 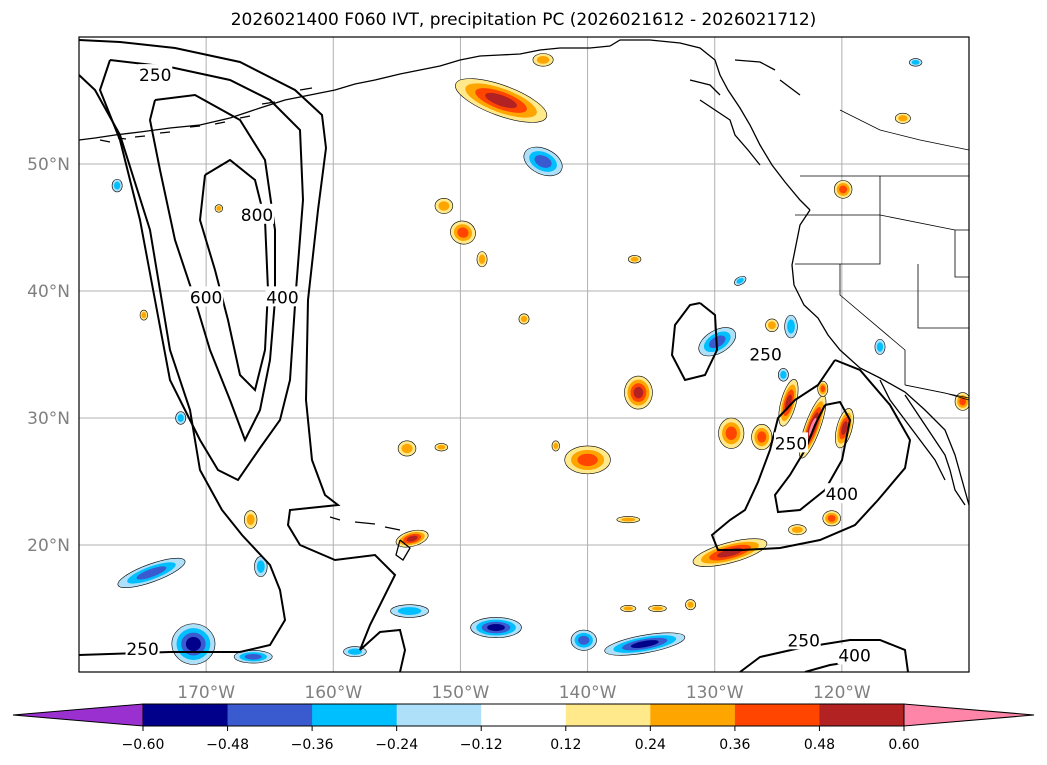 What do you see at coordinates (48, 419) in the screenshot?
I see `lat-tick-label: 30°N` at bounding box center [48, 419].